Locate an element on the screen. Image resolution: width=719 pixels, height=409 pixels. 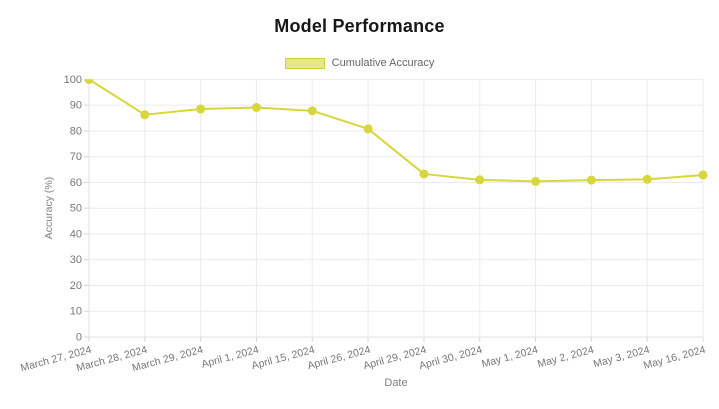
y-tick-label: 60 is located at coordinates (76, 183).